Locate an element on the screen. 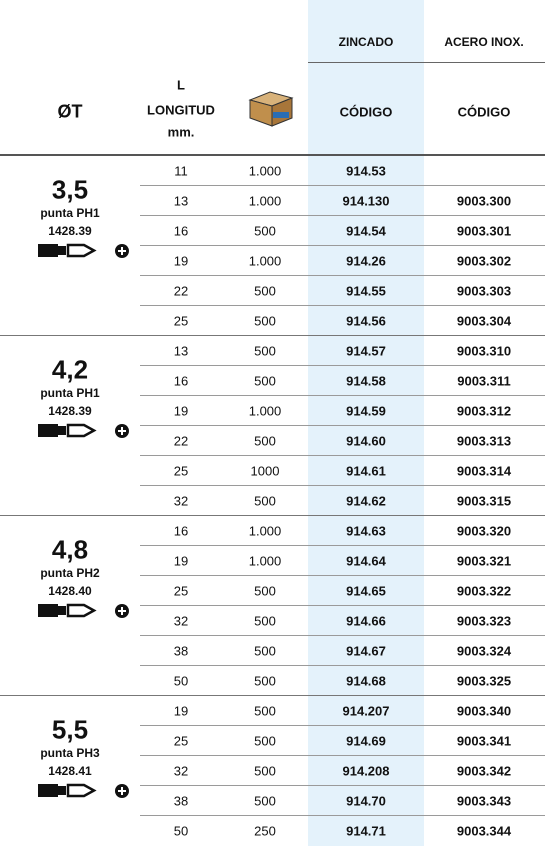 The width and height of the screenshot is (545, 846). code-acero: 9003.344 is located at coordinates (484, 831).